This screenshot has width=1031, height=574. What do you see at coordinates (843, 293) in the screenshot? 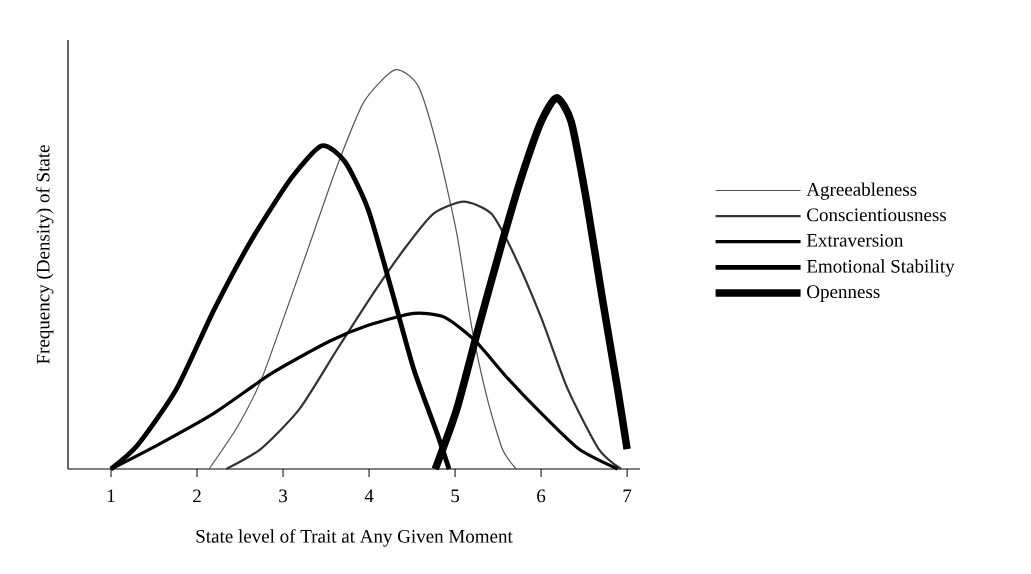
I see `legend-label: Openness` at bounding box center [843, 293].